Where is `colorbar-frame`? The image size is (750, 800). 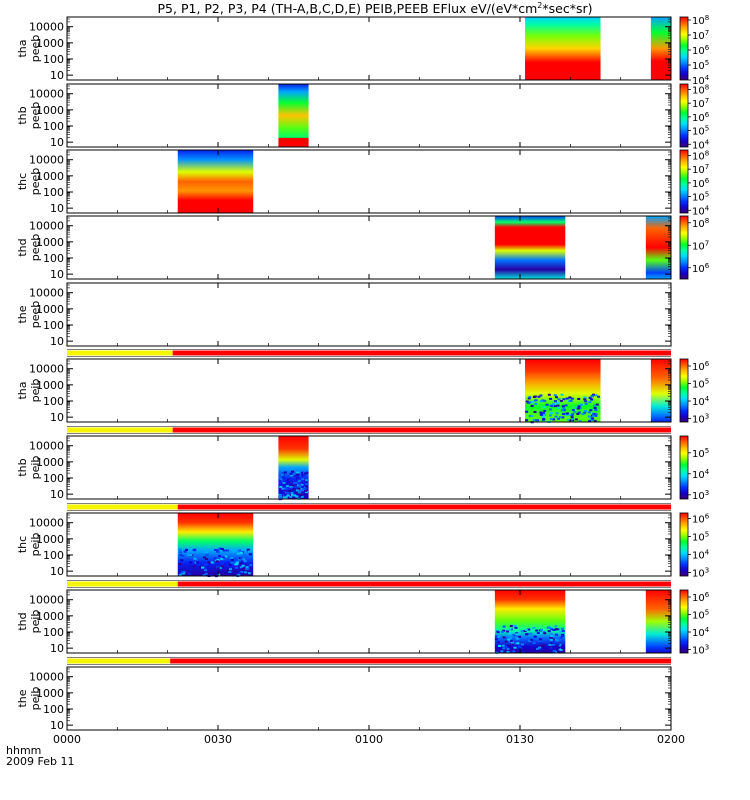 colorbar-frame is located at coordinates (684, 544).